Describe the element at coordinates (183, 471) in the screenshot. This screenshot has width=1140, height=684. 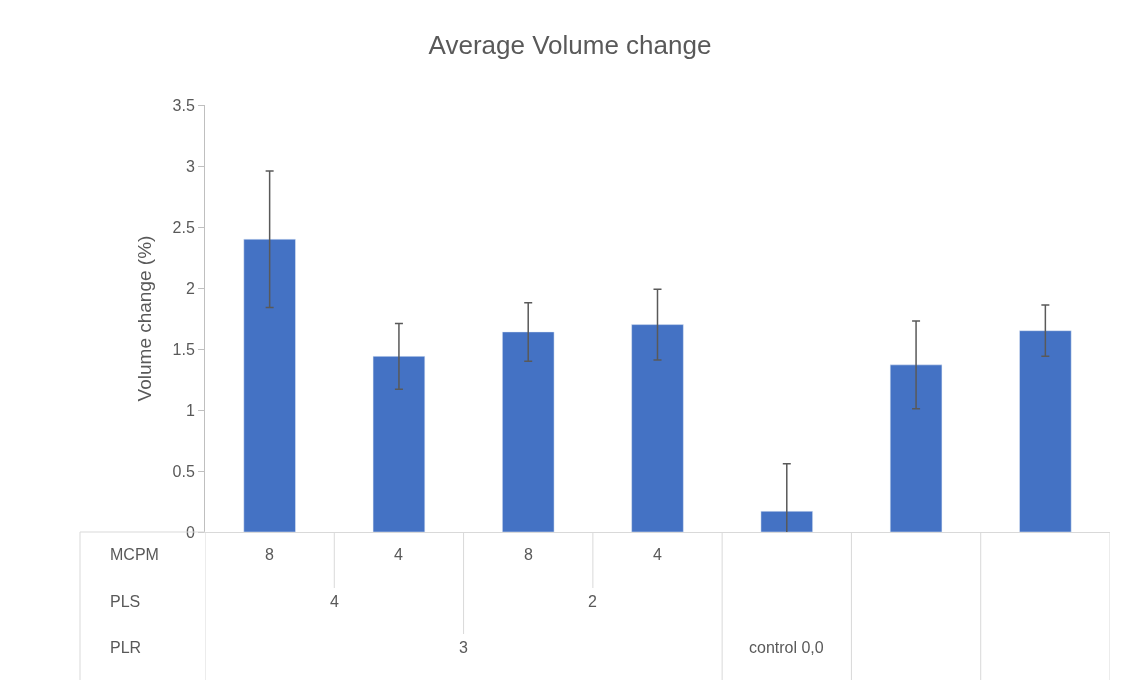
I see `y-tick-label: 0.5` at that location.